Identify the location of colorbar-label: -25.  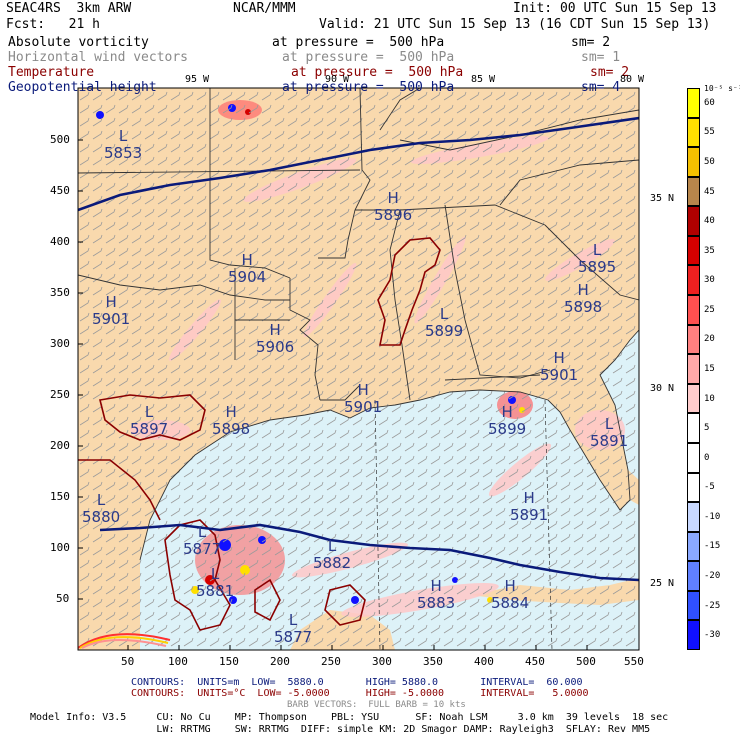
(712, 605).